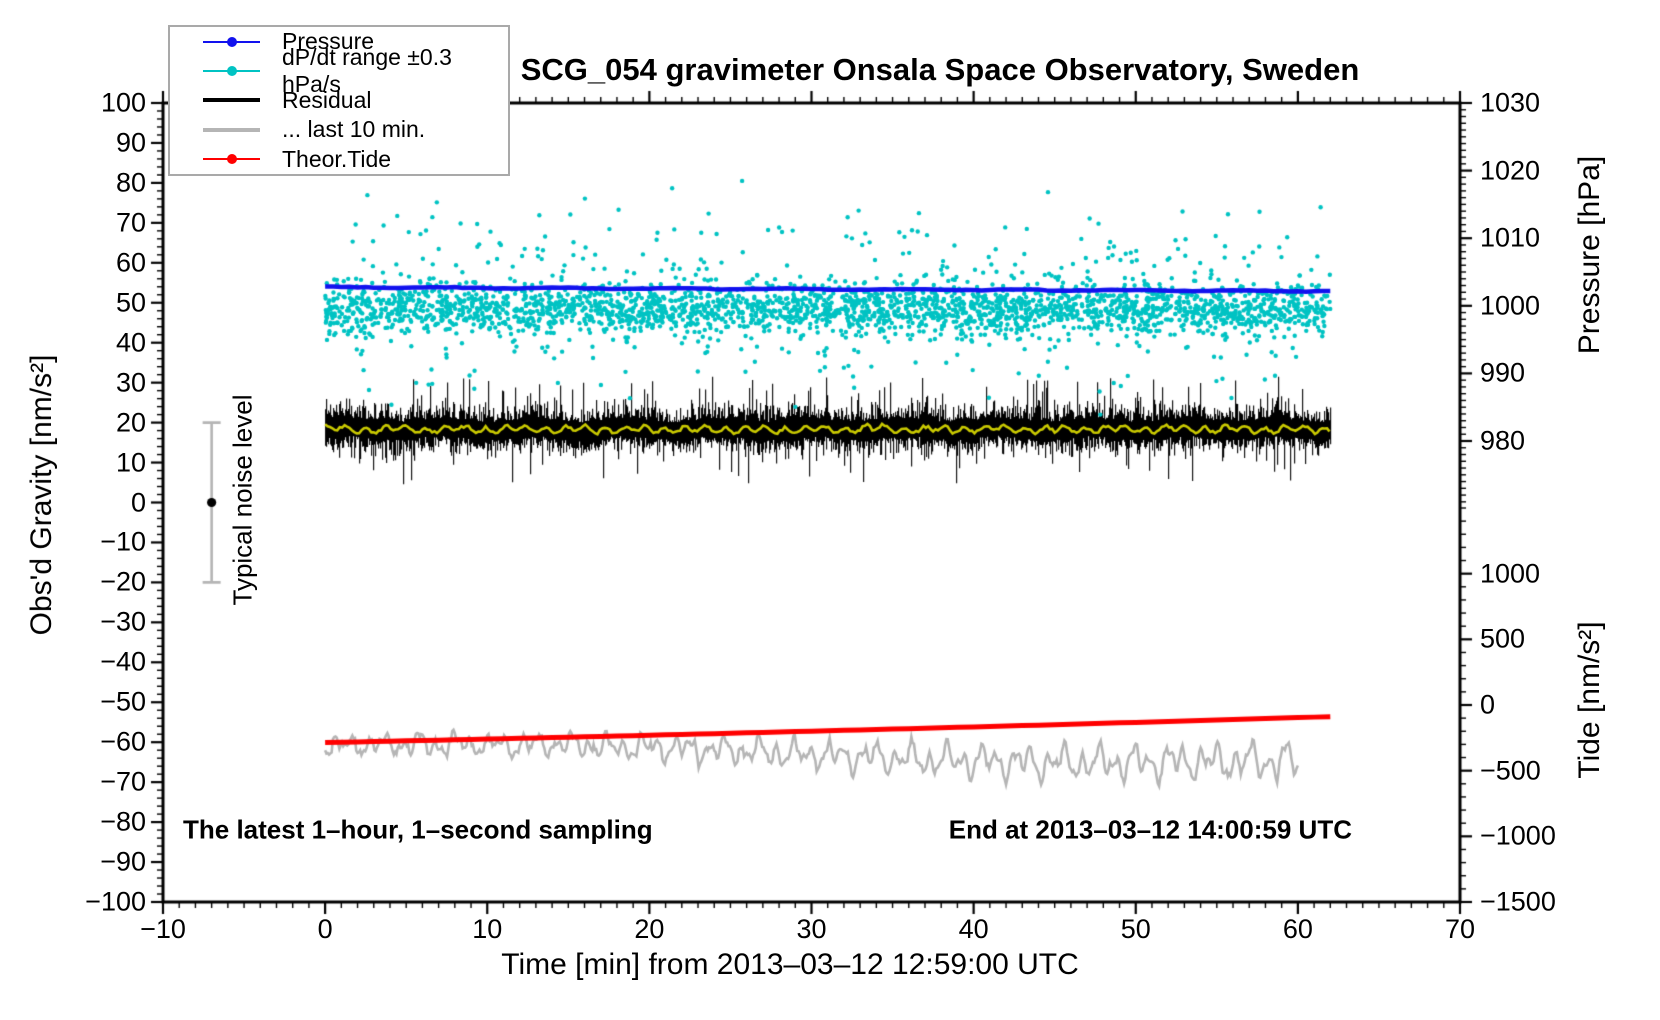 The image size is (1660, 1020). Describe the element at coordinates (1150, 829) in the screenshot. I see `annotation-end-time: End at 2013–03–12 14:00:59 UTC` at that location.